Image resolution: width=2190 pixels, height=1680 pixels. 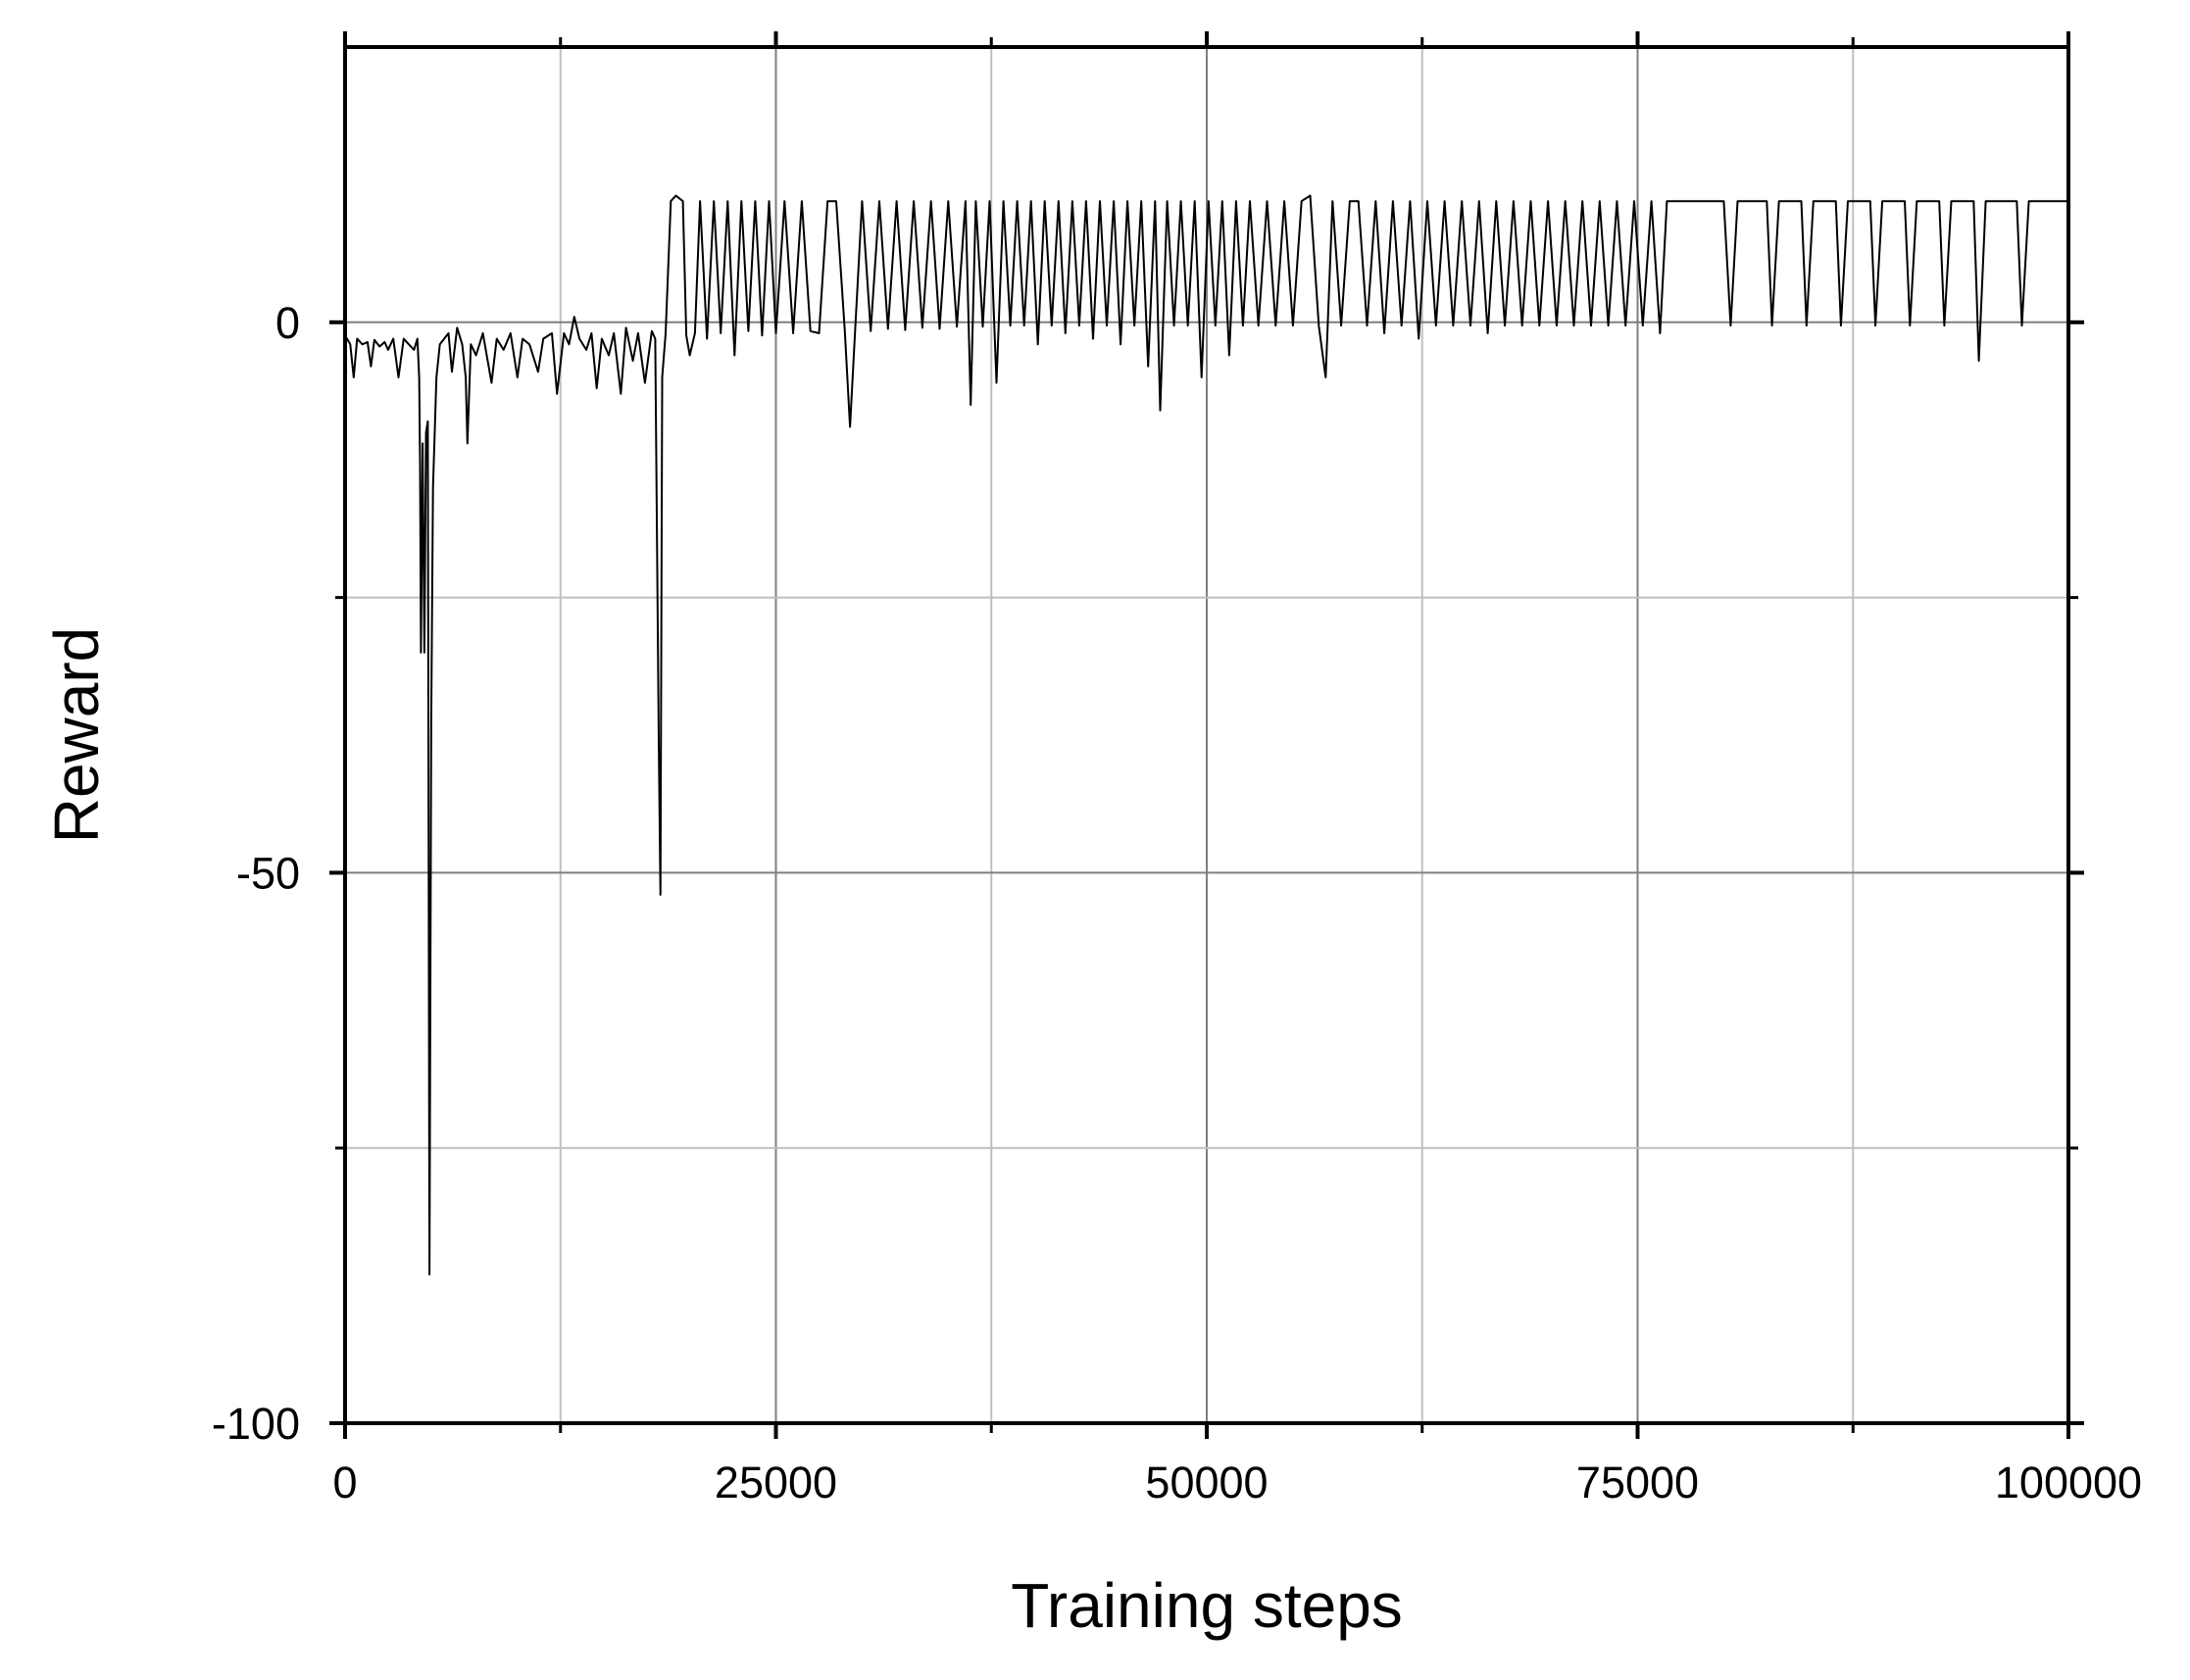 What do you see at coordinates (287, 323) in the screenshot?
I see `y-tick-label: 0` at bounding box center [287, 323].